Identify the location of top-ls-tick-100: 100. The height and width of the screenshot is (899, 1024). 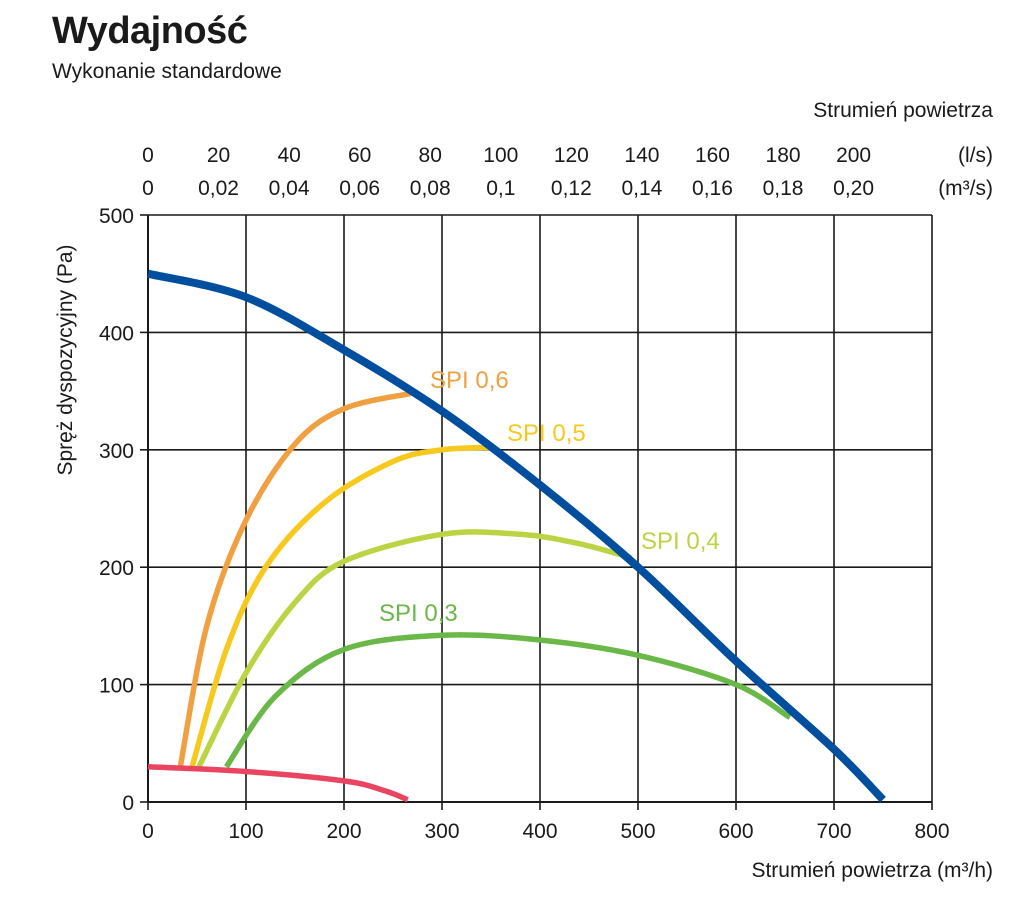
(500, 155).